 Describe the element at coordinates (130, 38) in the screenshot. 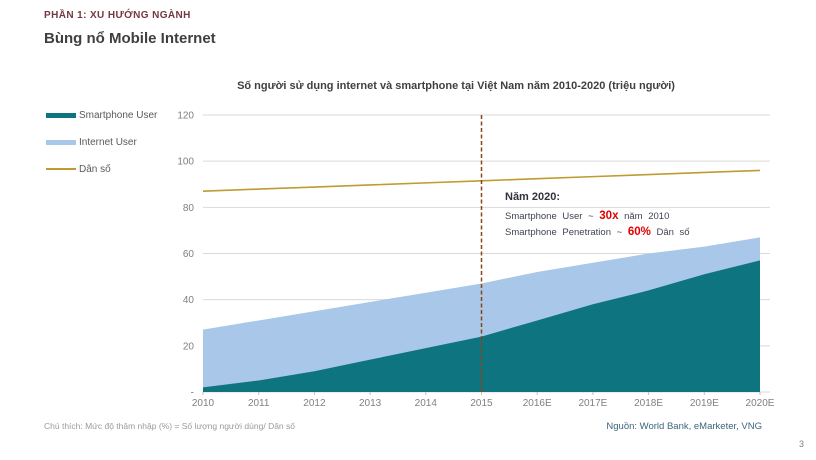

I see `slide-title: Bùng nổ Mobile Internet` at that location.